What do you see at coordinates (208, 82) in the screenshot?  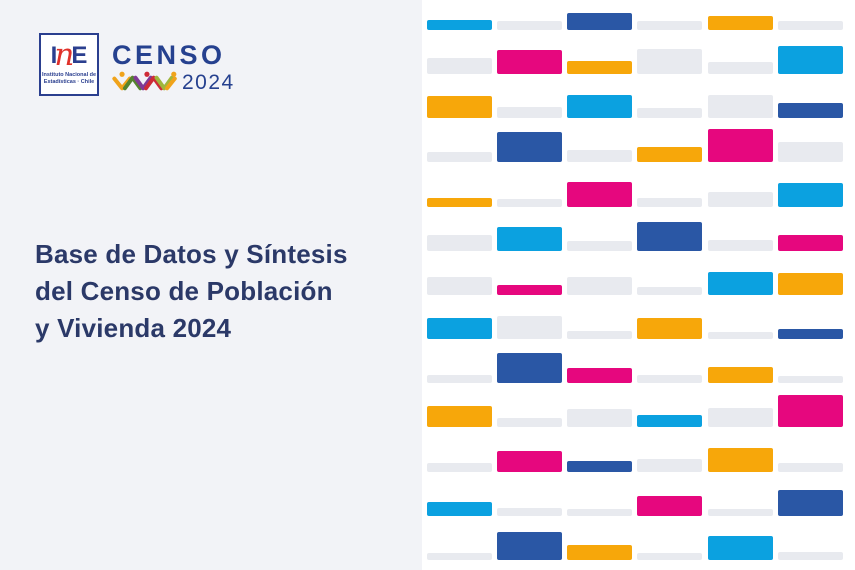 I see `censo-year: 2024` at bounding box center [208, 82].